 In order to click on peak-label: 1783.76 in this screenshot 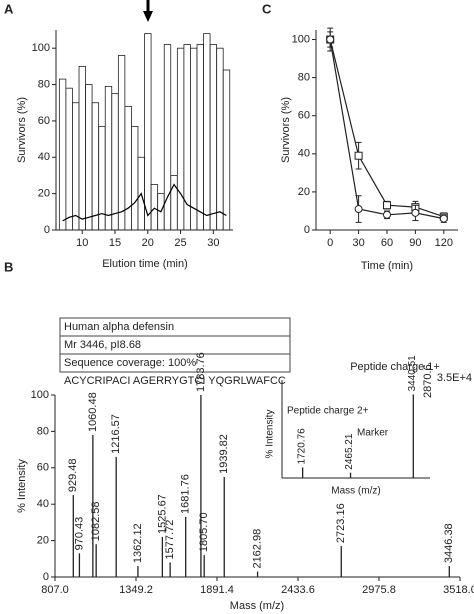, I will do `click(201, 372)`.